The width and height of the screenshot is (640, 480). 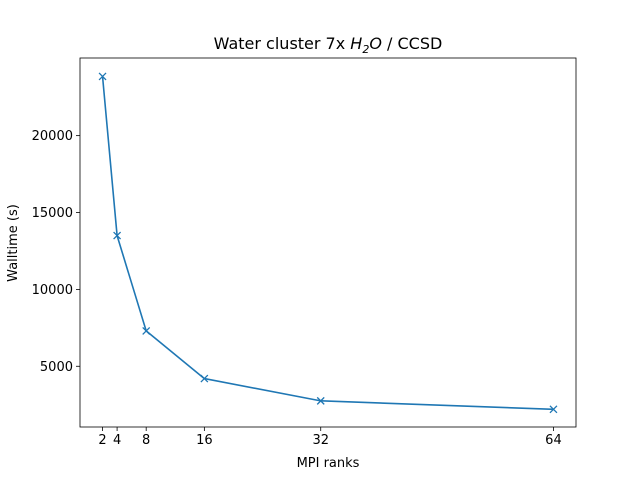 What do you see at coordinates (204, 440) in the screenshot?
I see `x-tick-label: 16` at bounding box center [204, 440].